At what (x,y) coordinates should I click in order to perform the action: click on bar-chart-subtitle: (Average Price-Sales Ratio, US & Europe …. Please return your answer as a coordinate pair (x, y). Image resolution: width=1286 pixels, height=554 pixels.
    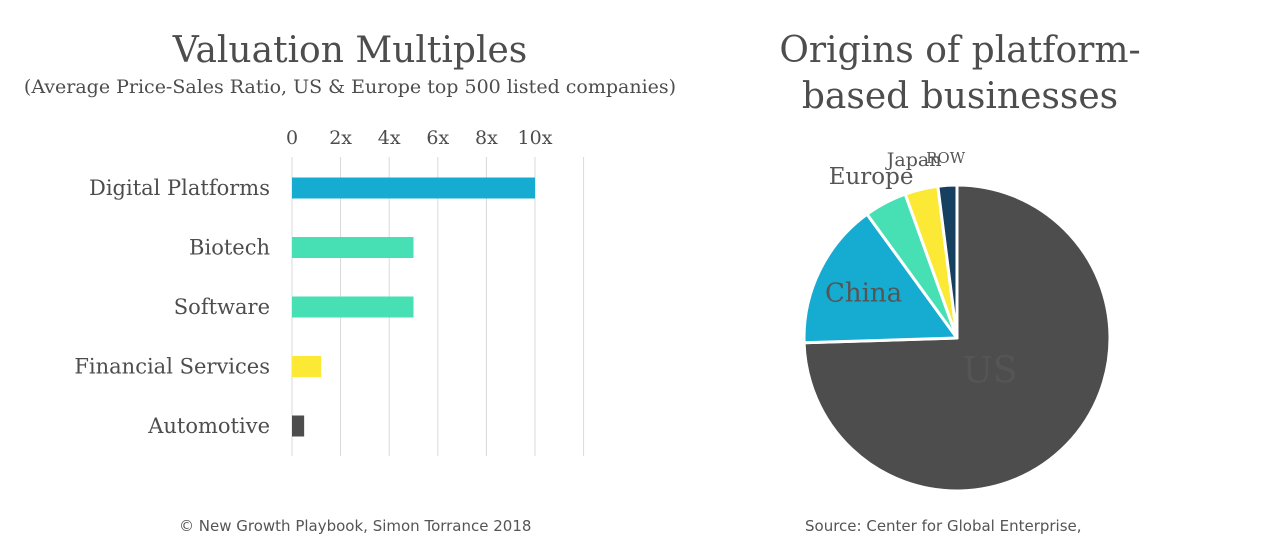
    Looking at the image, I should click on (350, 87).